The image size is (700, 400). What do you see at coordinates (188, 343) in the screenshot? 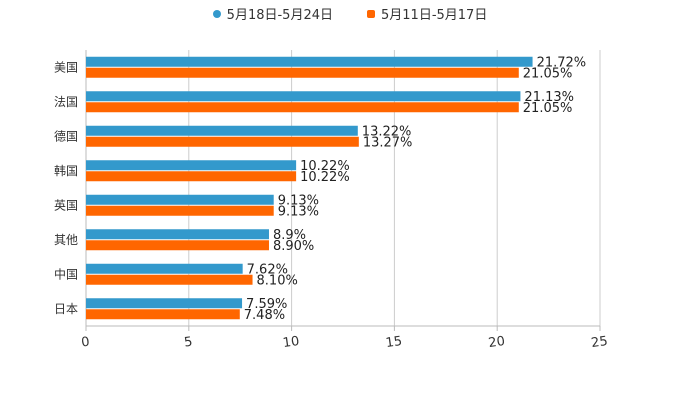
I see `x-tick-label-5: 5` at bounding box center [188, 343].